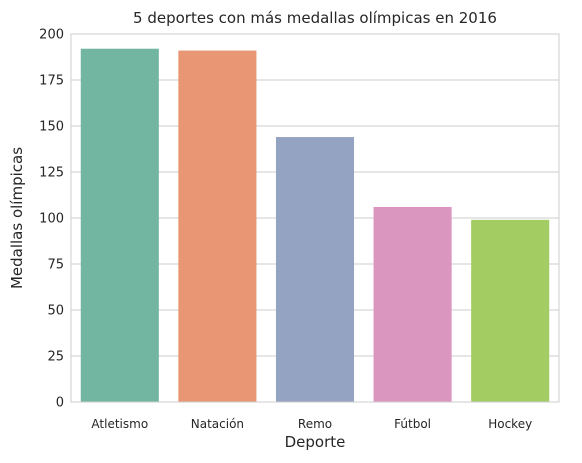 The width and height of the screenshot is (582, 463). I want to click on x-axis-label: Deporte, so click(315, 442).